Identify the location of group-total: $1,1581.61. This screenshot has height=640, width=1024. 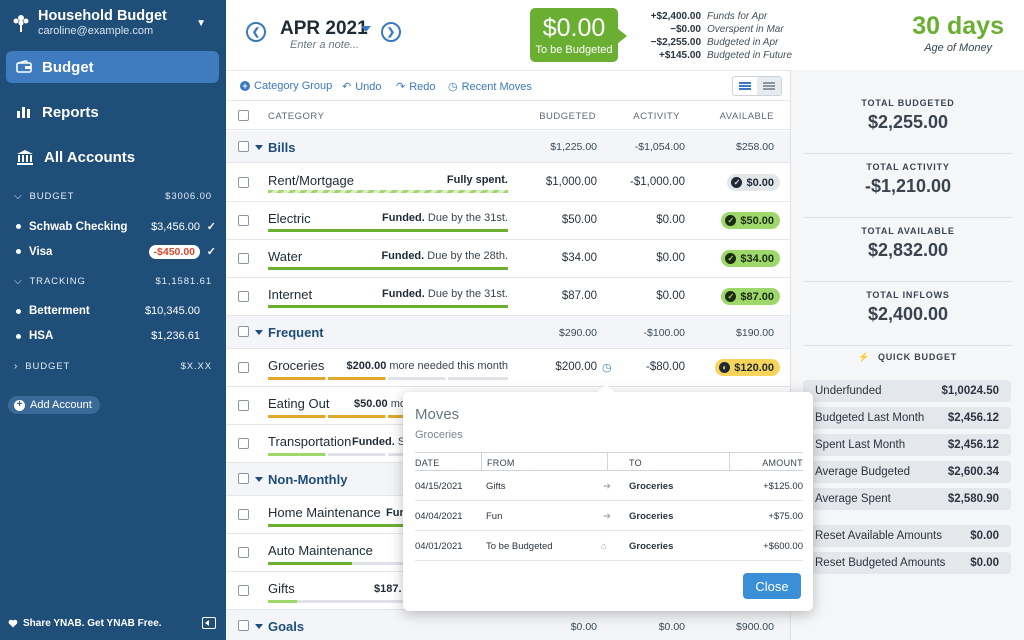
(183, 281).